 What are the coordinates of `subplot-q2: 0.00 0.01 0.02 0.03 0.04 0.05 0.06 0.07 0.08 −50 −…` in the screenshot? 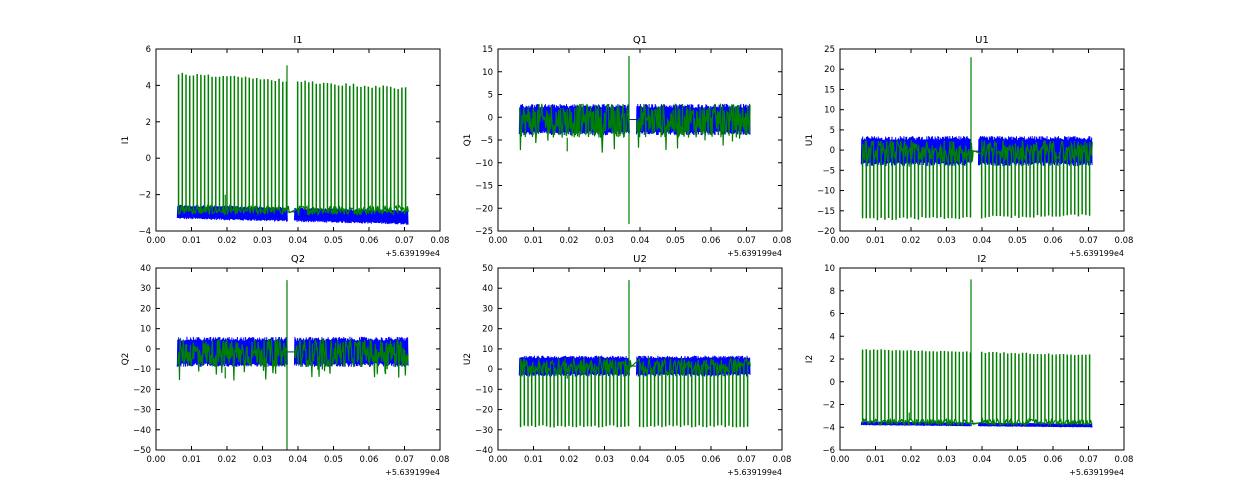 It's located at (285, 365).